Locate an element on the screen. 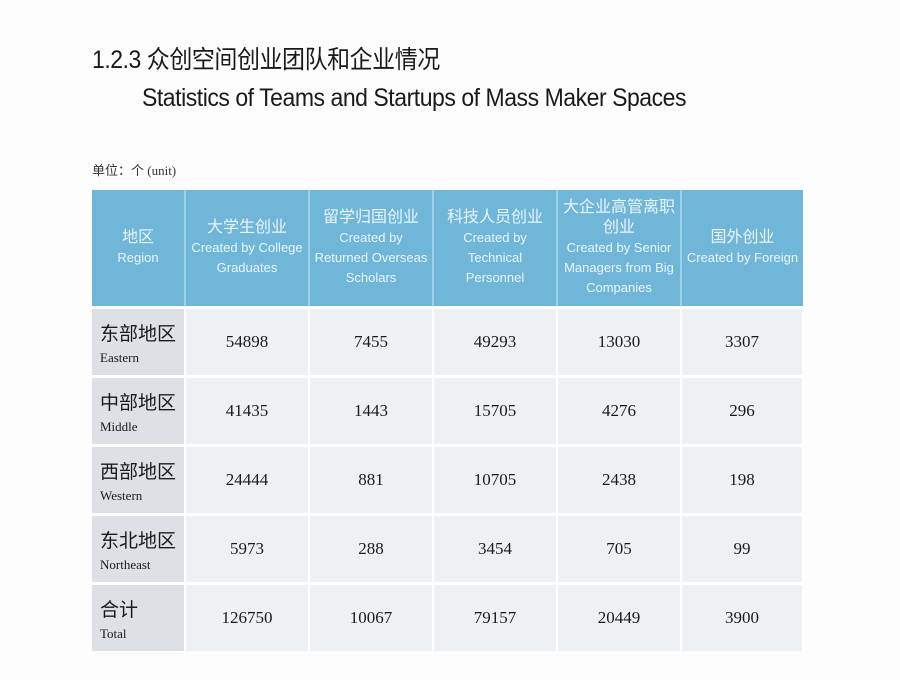 The height and width of the screenshot is (680, 900). region-cn: 中部地区 is located at coordinates (138, 403).